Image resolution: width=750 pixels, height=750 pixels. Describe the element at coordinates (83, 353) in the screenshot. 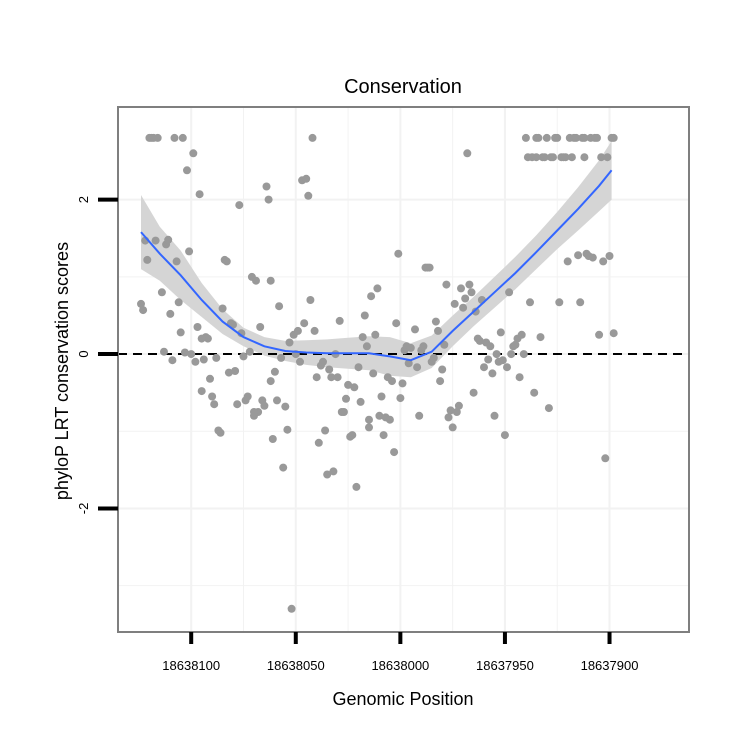

I see `y-tick-label: 0` at that location.